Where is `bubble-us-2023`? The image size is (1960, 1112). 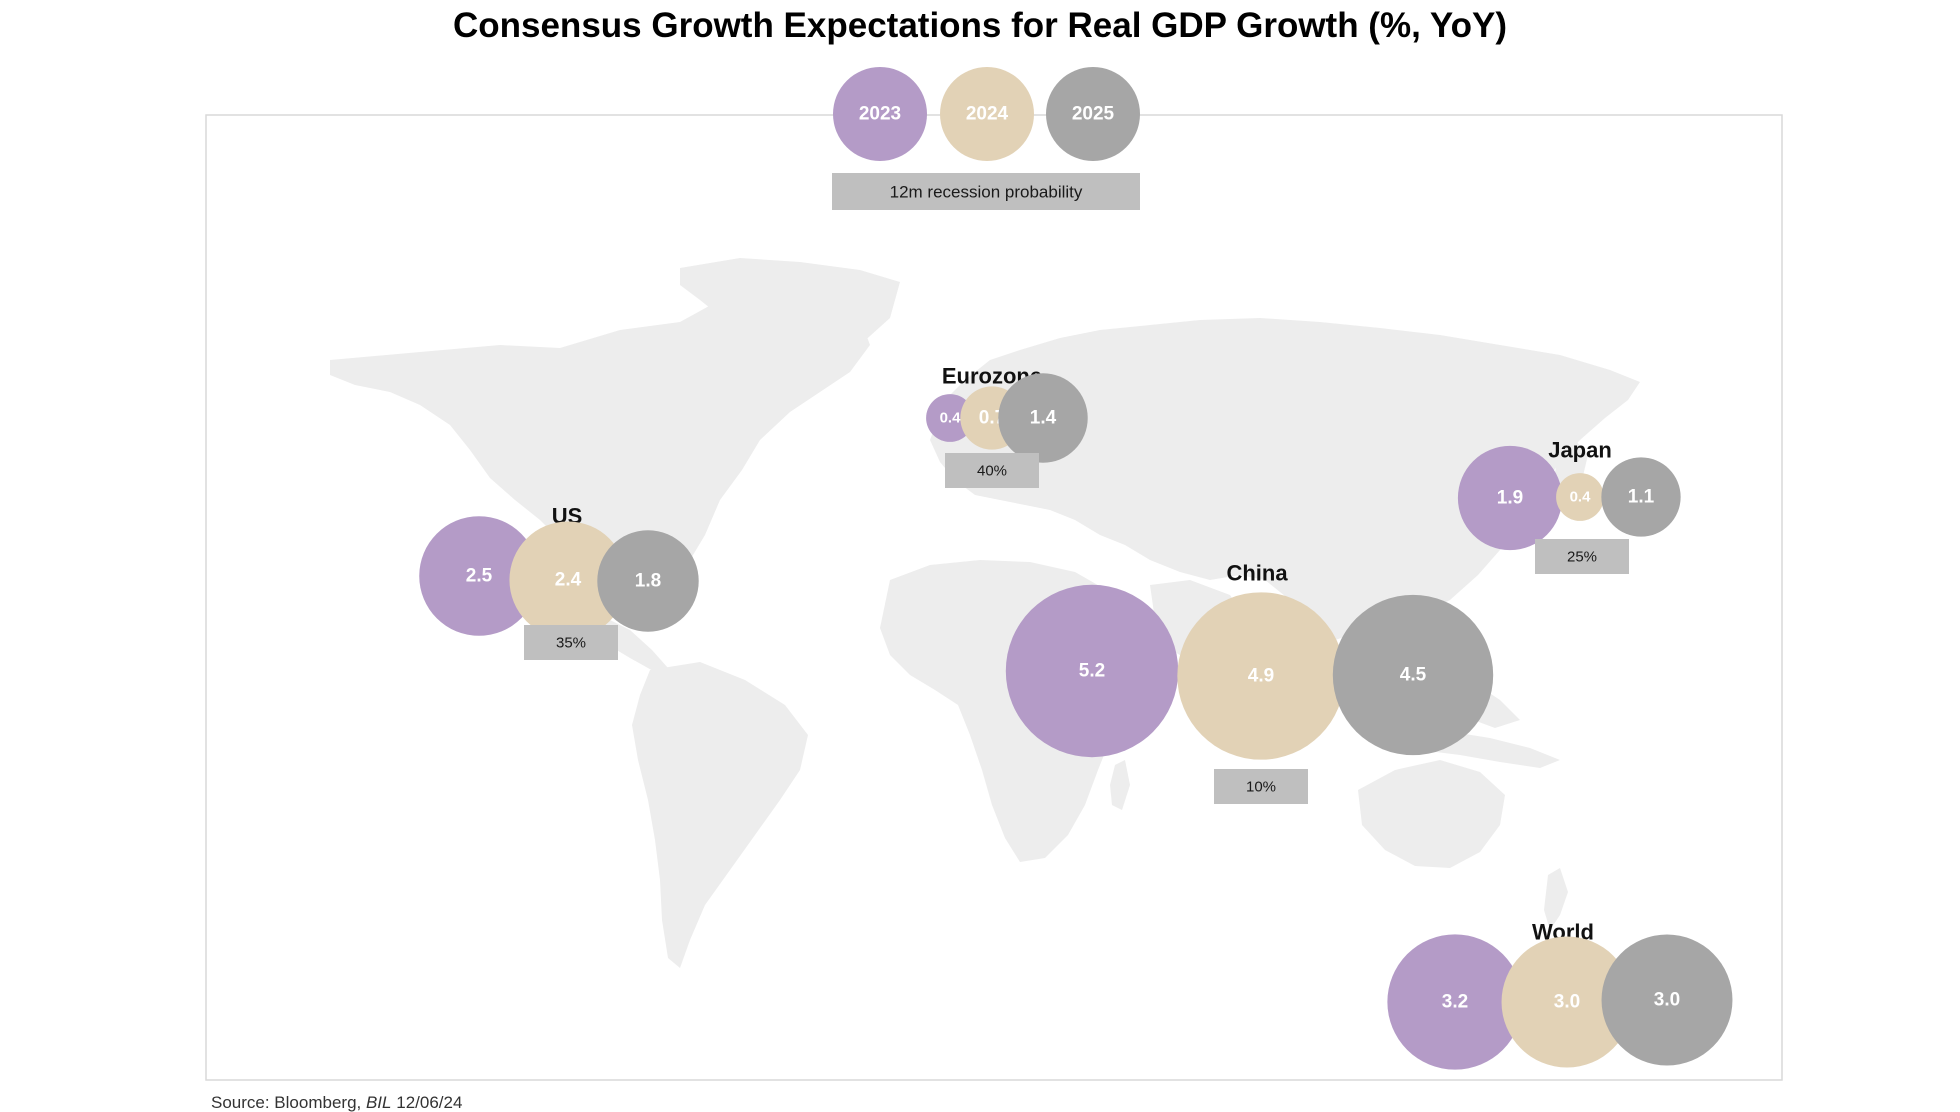 bubble-us-2023 is located at coordinates (479, 576).